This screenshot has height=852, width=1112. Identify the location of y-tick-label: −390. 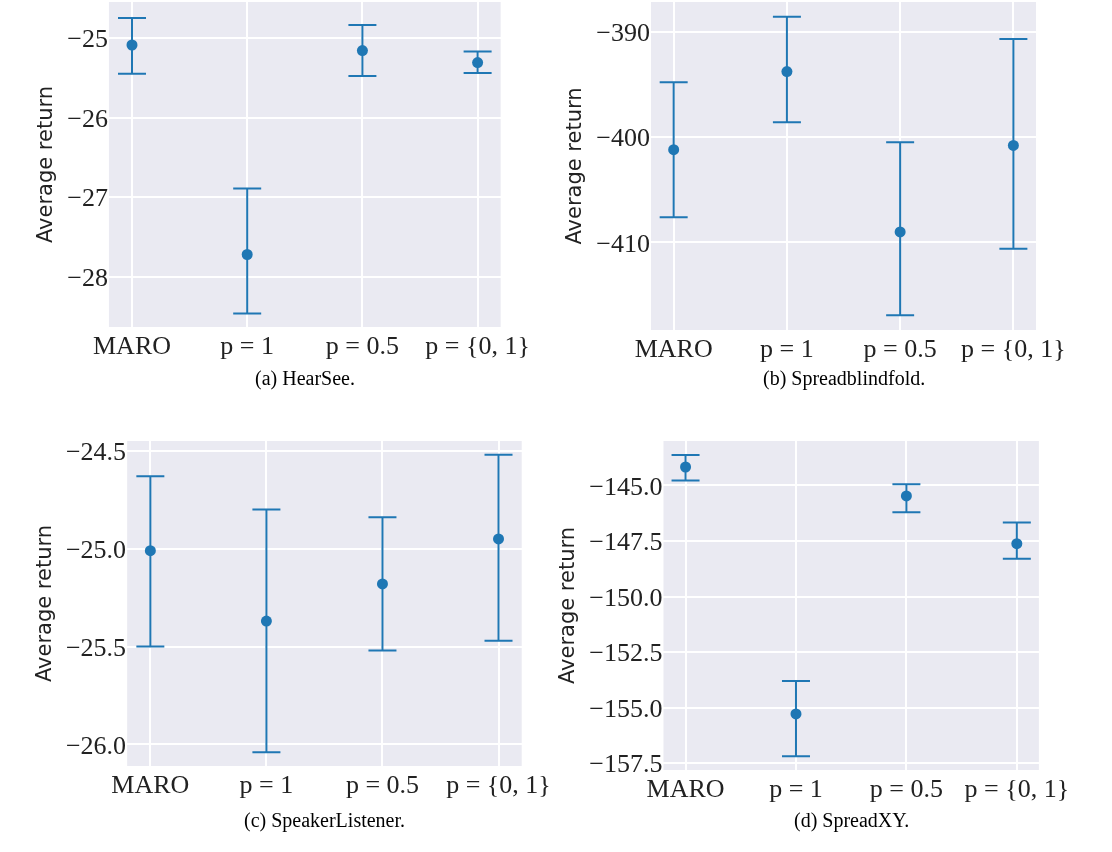
(623, 32).